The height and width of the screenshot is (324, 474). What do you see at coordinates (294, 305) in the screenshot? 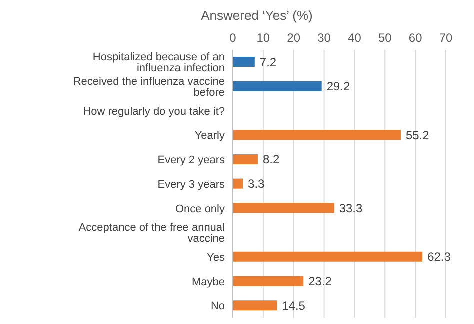
I see `data-label: 14.5` at bounding box center [294, 305].